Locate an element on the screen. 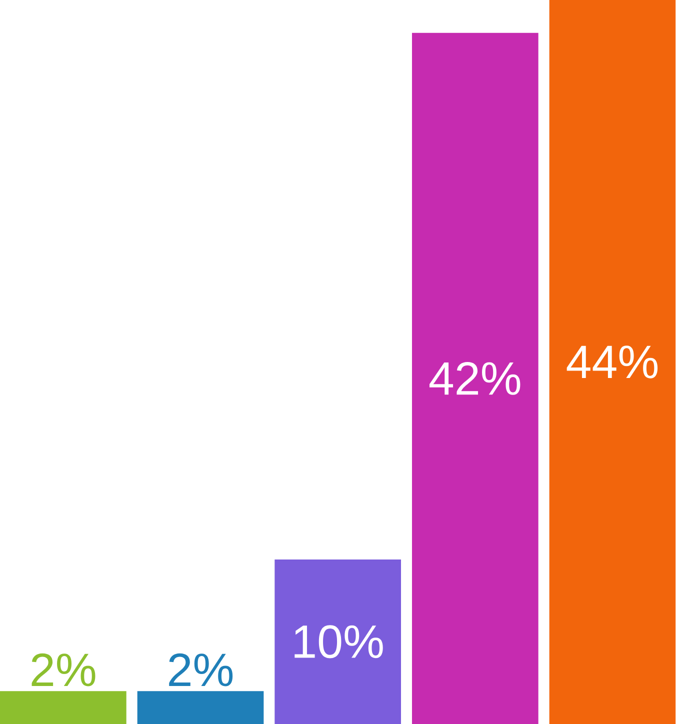 This screenshot has width=676, height=724. data-label: 10% is located at coordinates (339, 641).